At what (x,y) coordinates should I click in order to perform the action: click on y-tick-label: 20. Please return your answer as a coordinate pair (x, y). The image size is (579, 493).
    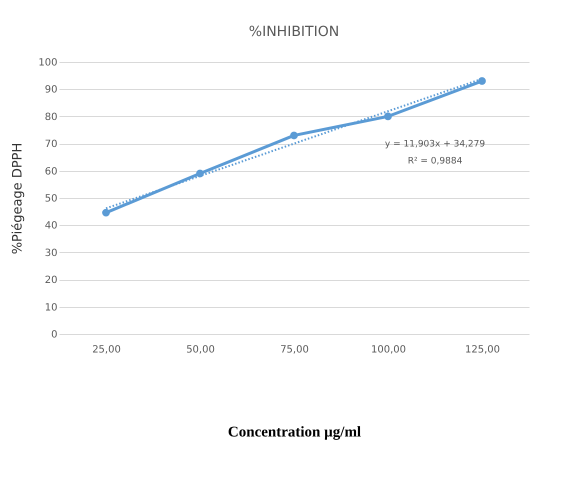
    Looking at the image, I should click on (51, 280).